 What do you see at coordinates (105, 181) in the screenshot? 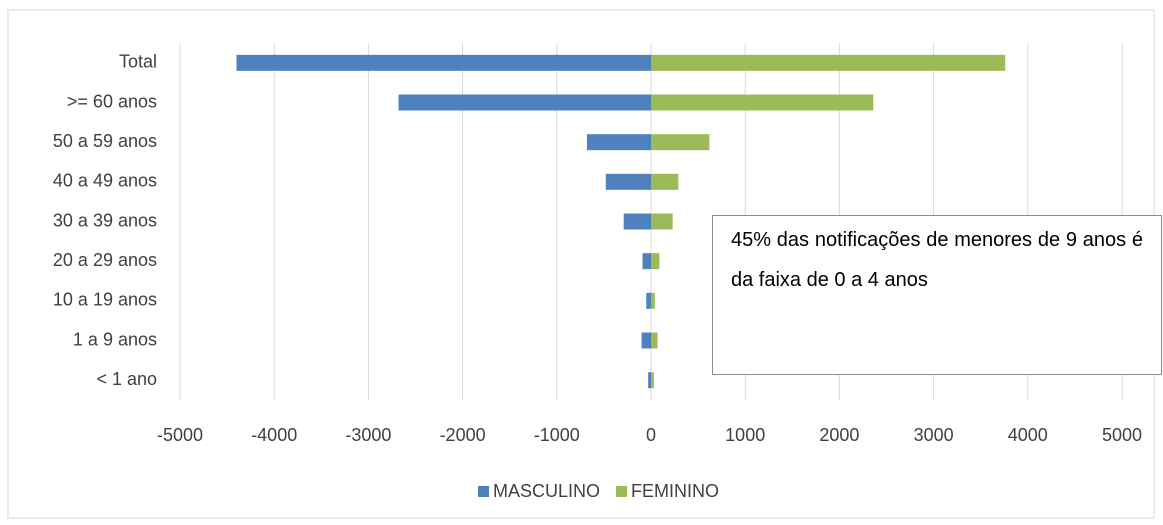
I see `y-tick-label: 40 a 49 anos` at bounding box center [105, 181].